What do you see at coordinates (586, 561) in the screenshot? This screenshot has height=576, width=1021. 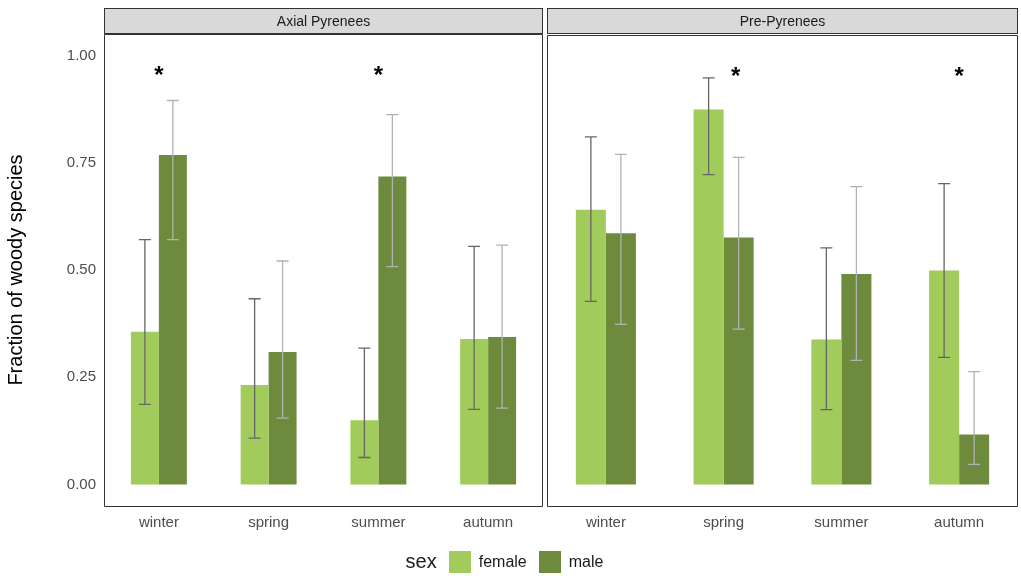 I see `legend-label: male` at bounding box center [586, 561].